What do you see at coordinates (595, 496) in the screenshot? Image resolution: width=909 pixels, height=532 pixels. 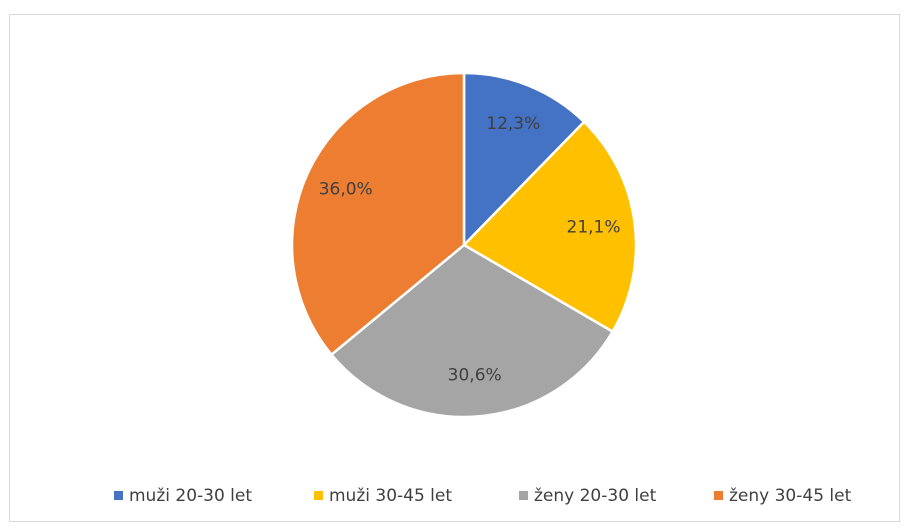 I see `legend-label: ženy 20-30 let` at bounding box center [595, 496].